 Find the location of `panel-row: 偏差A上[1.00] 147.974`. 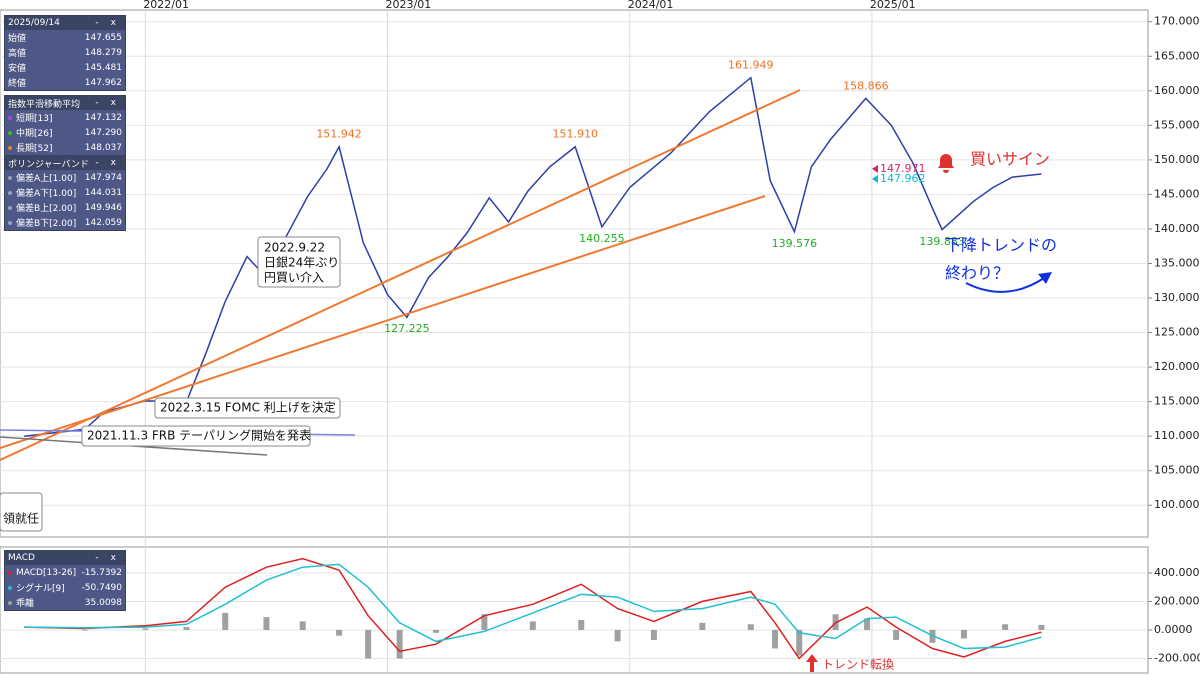

panel-row: 偏差A上[1.00] 147.974 is located at coordinates (65, 177).